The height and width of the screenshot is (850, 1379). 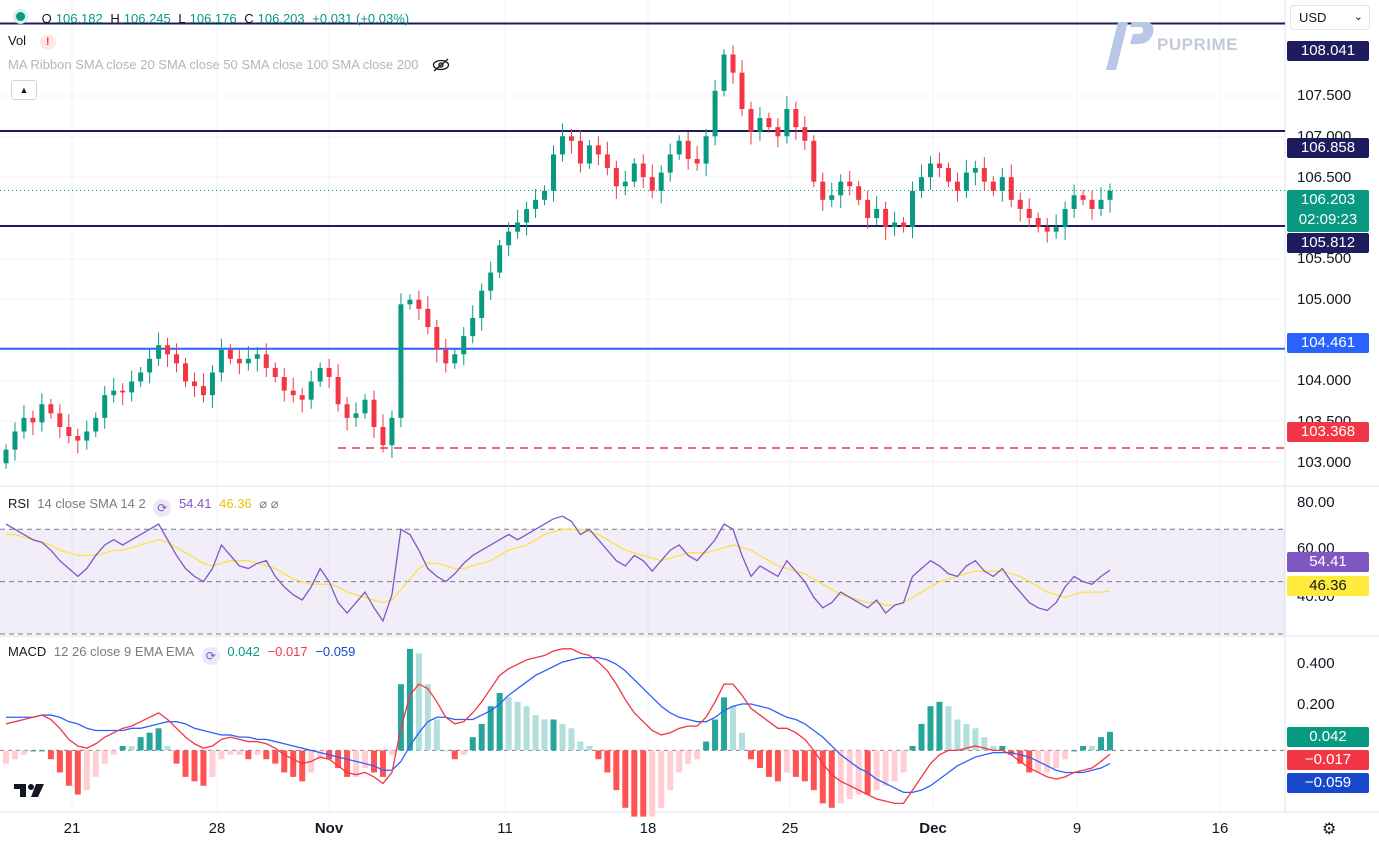 What do you see at coordinates (1329, 829) in the screenshot?
I see `settings-icon: ⚙` at bounding box center [1329, 829].